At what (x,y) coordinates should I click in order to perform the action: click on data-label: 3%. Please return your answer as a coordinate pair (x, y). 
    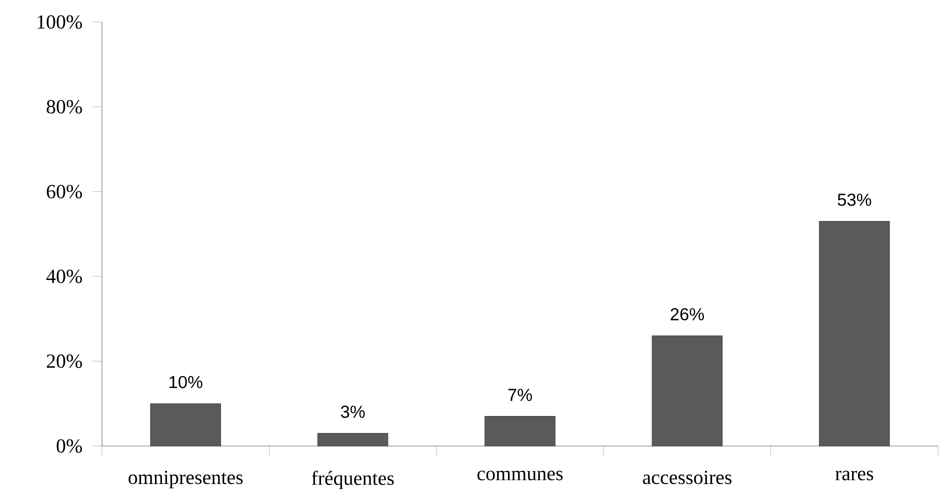
    Looking at the image, I should click on (352, 412).